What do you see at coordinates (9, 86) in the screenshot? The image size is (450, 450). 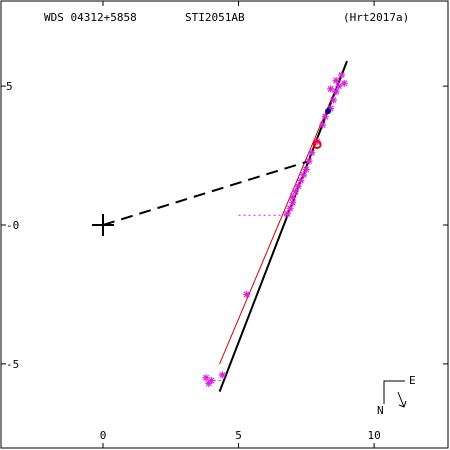 I see `y-tick-label: 5` at bounding box center [9, 86].